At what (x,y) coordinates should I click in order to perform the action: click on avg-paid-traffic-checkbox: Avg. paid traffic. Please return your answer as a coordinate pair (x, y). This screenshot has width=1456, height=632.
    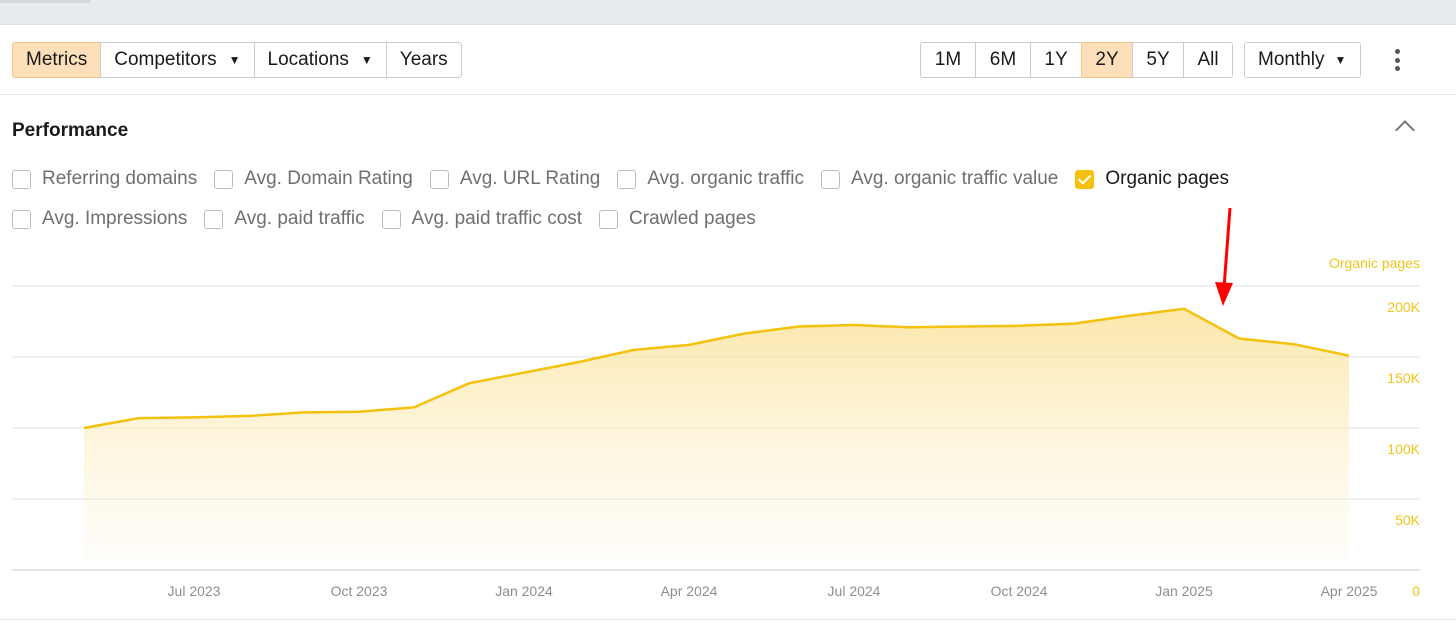
    Looking at the image, I should click on (284, 219).